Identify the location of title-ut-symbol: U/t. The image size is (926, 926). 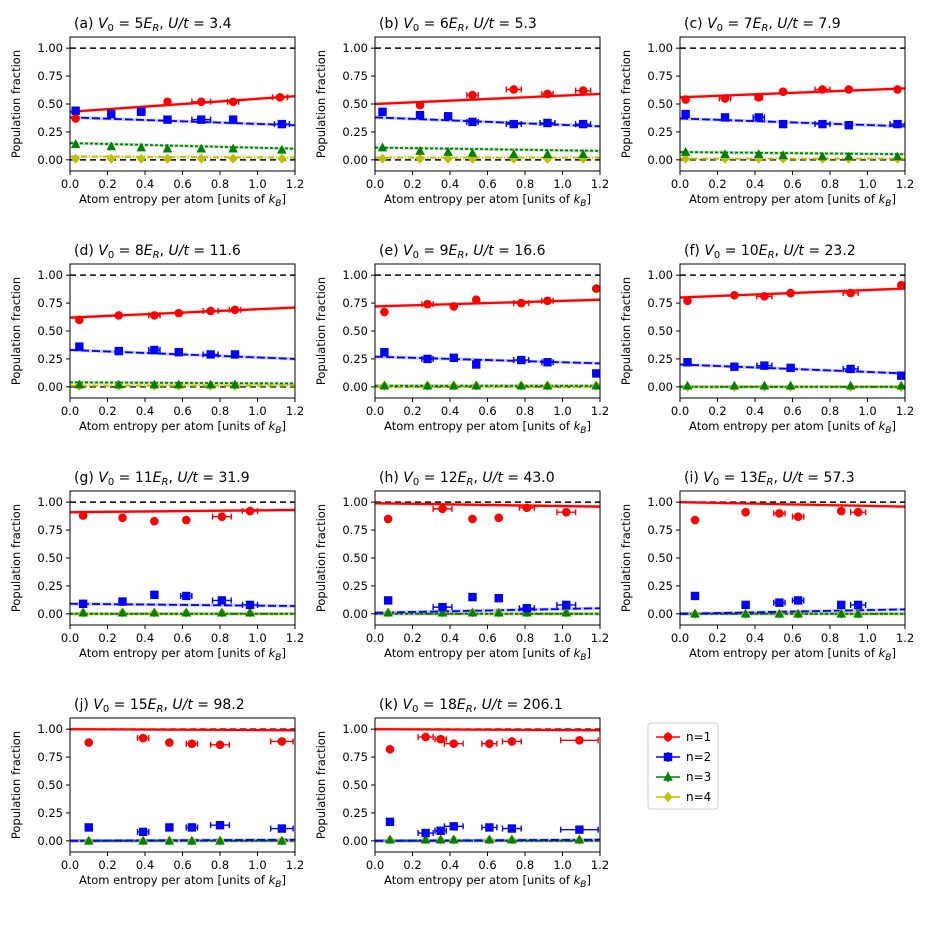
(792, 478).